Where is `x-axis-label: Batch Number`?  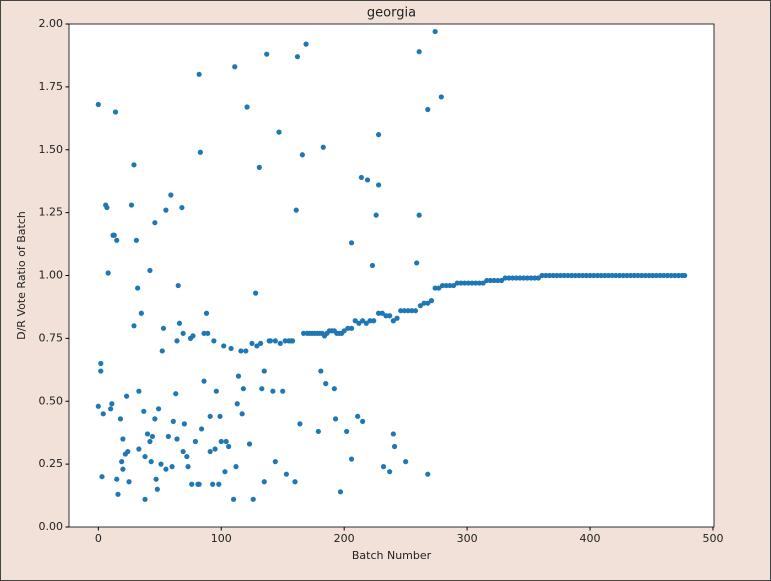 x-axis-label: Batch Number is located at coordinates (392, 555).